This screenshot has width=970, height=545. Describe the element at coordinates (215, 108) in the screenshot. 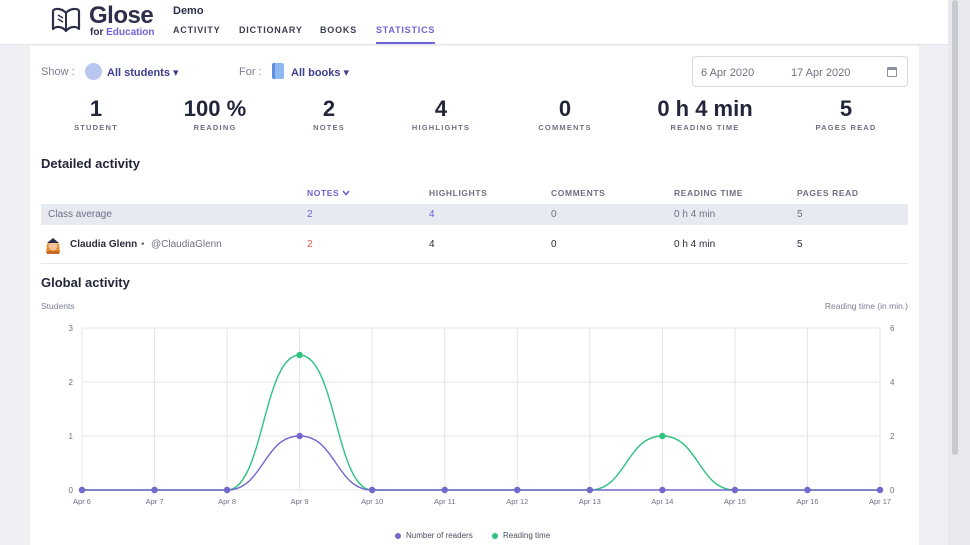

I see `stat-value: 100 %` at that location.